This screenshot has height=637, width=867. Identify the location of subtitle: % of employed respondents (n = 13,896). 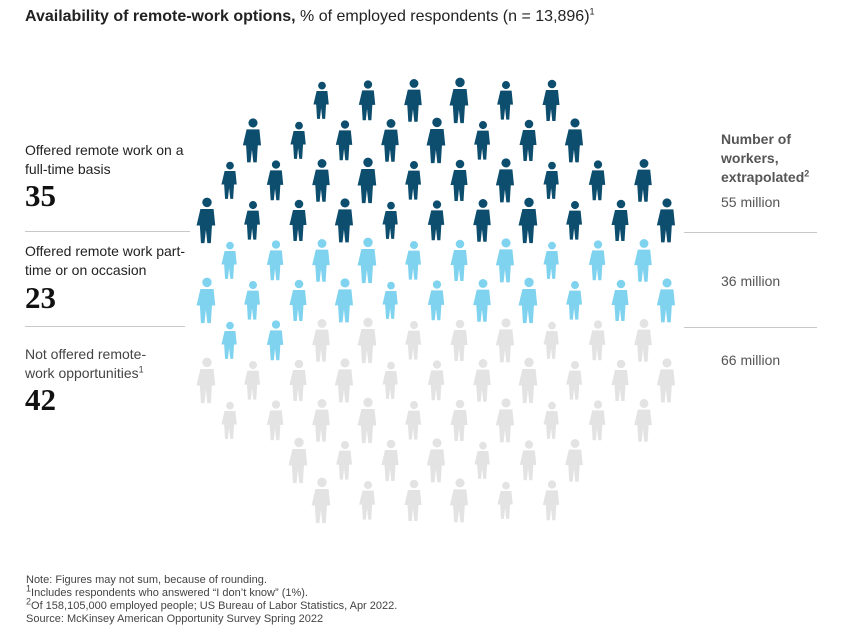
(445, 16).